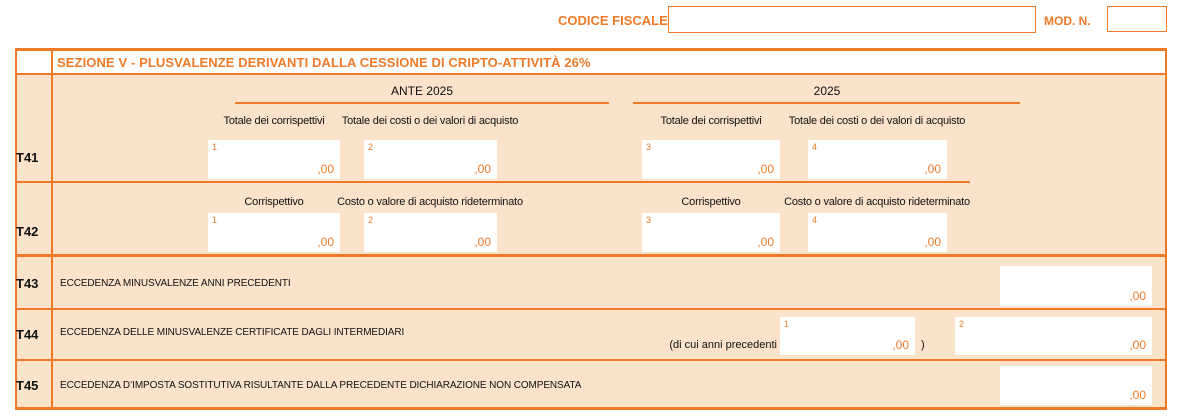 The image size is (1184, 416). What do you see at coordinates (274, 232) in the screenshot?
I see `t42-field-1: 1 ,00` at bounding box center [274, 232].